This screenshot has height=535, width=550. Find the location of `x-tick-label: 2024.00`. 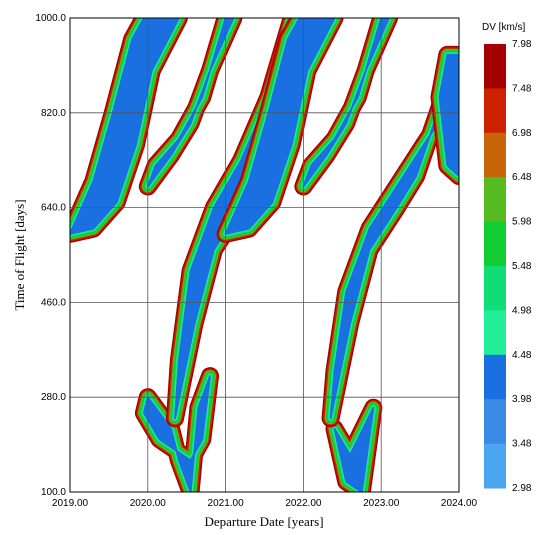

x-tick-label: 2024.00 is located at coordinates (459, 503).